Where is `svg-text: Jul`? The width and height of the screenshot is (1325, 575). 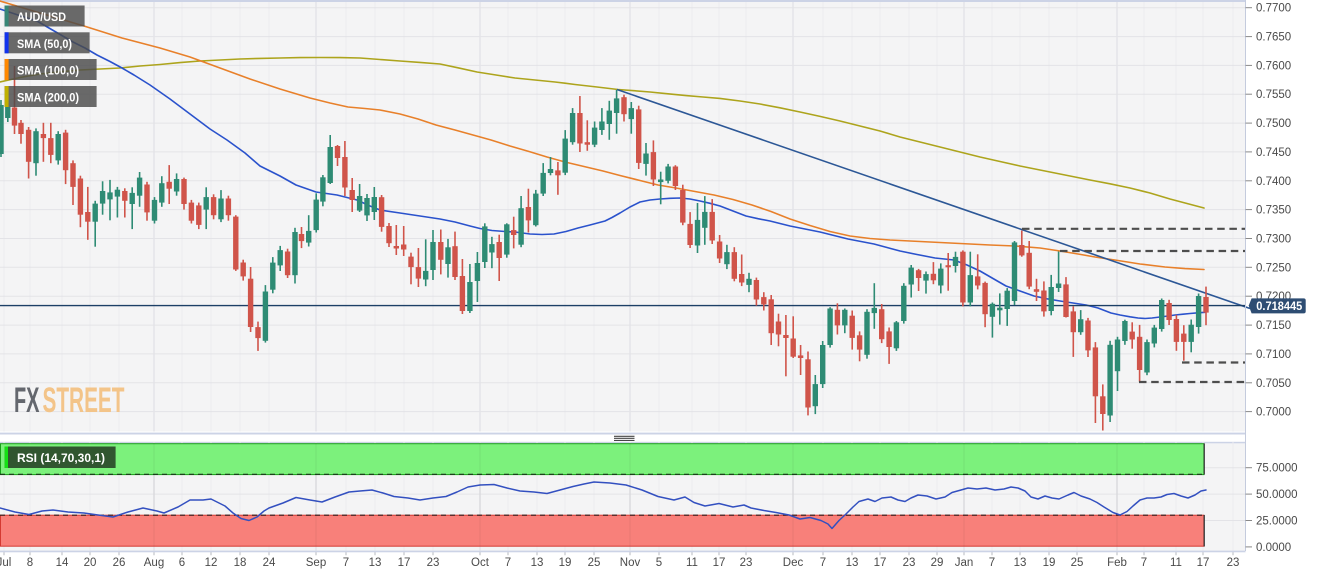
svg-text: Jul is located at coordinates (5, 563).